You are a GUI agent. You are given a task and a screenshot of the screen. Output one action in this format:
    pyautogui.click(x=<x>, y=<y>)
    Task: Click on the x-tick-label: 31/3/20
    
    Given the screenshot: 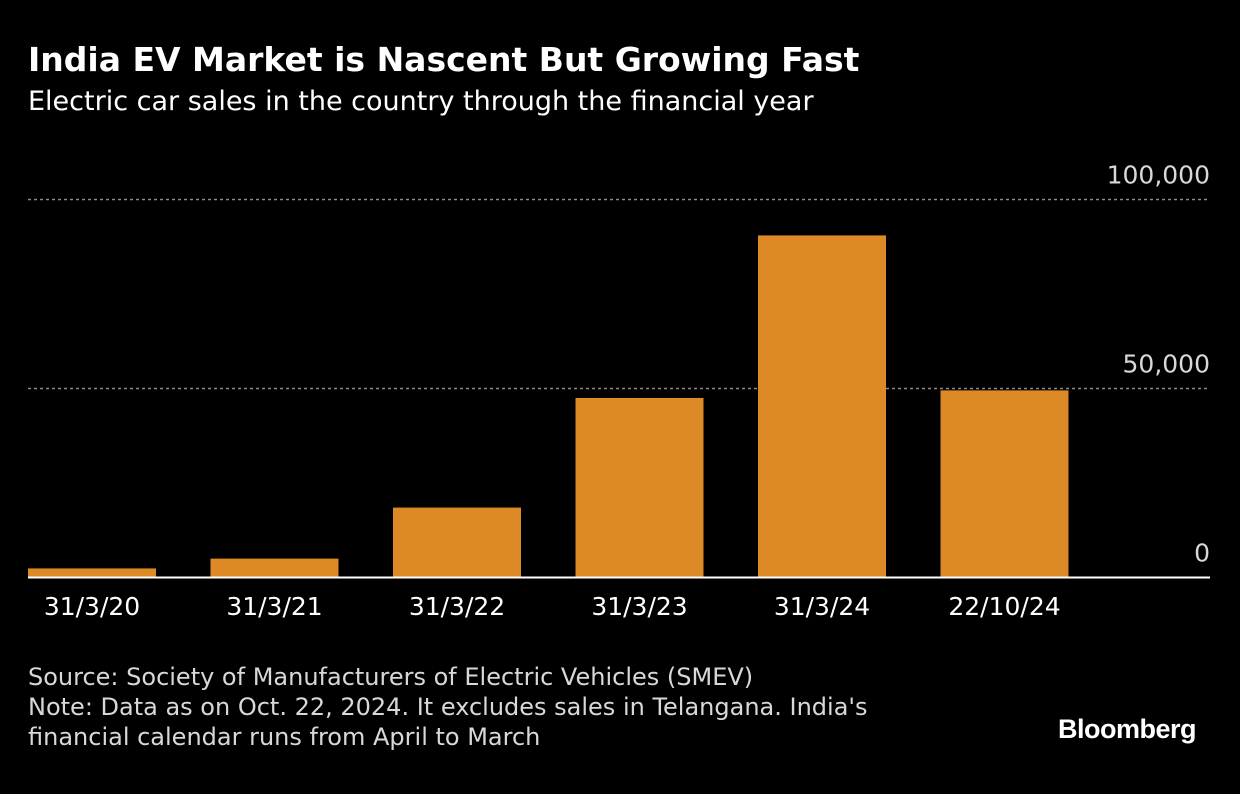 What is the action you would take?
    pyautogui.click(x=92, y=606)
    